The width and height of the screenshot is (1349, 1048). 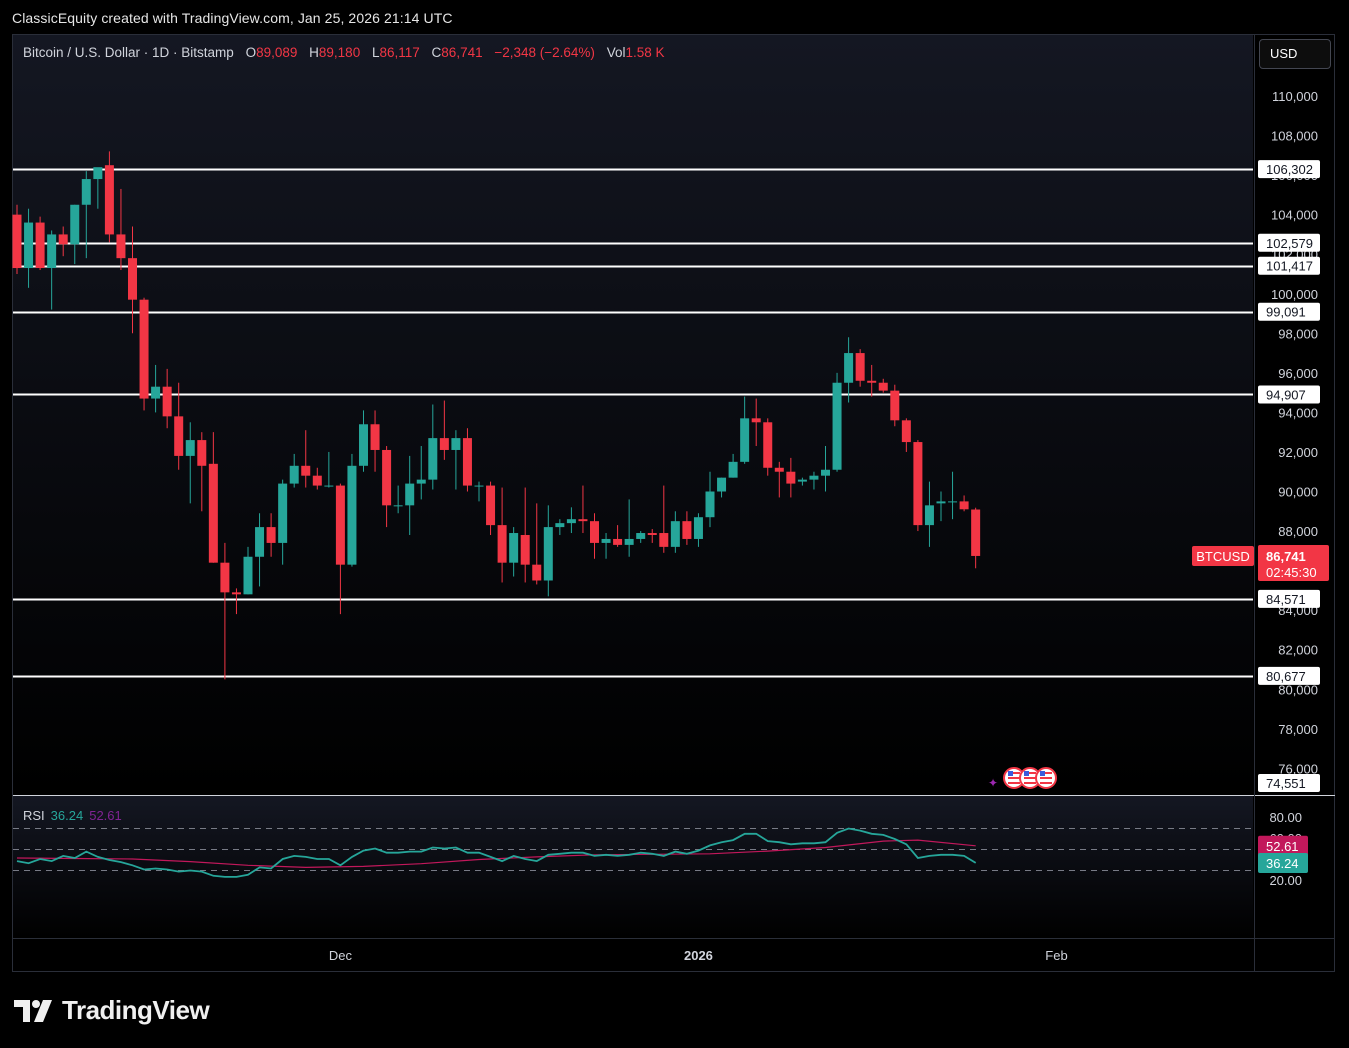 What do you see at coordinates (1289, 675) in the screenshot?
I see `level-price-tag: 80,677` at bounding box center [1289, 675].